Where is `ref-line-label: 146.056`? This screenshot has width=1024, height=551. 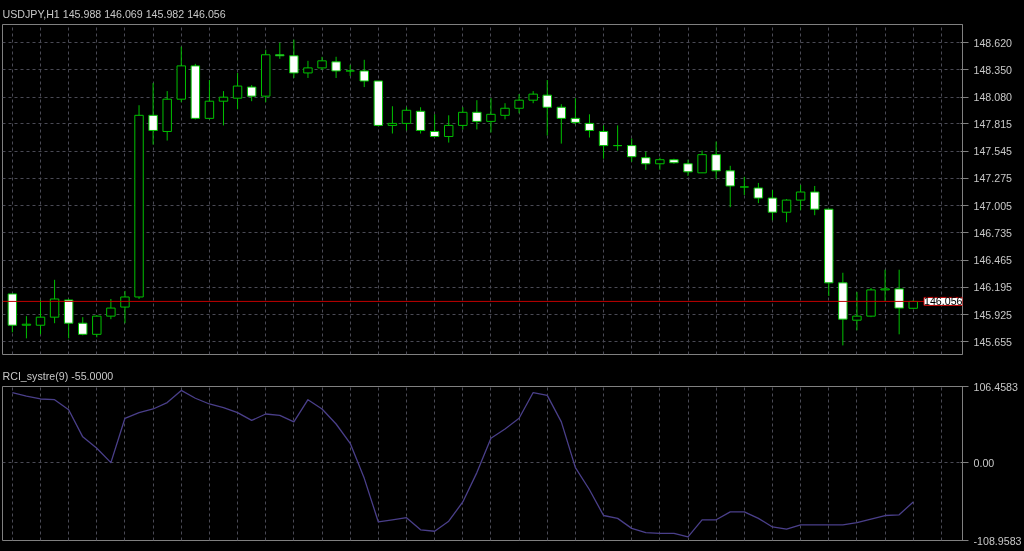
ref-line-label: 146.056 is located at coordinates (943, 301).